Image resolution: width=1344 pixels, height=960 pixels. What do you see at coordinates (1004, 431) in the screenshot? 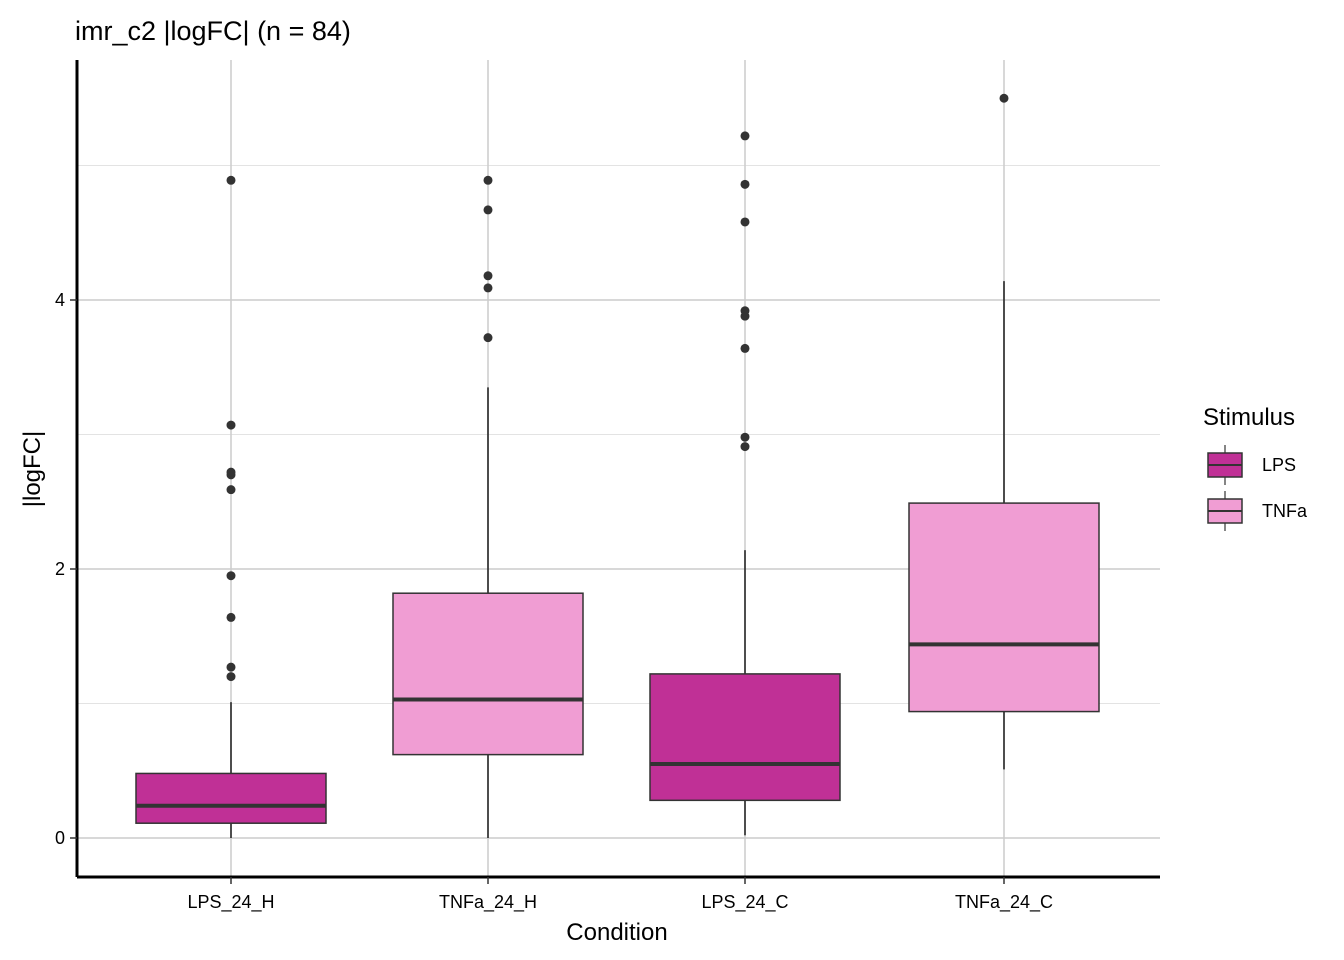
I see `box-TNFa_24_C` at bounding box center [1004, 431].